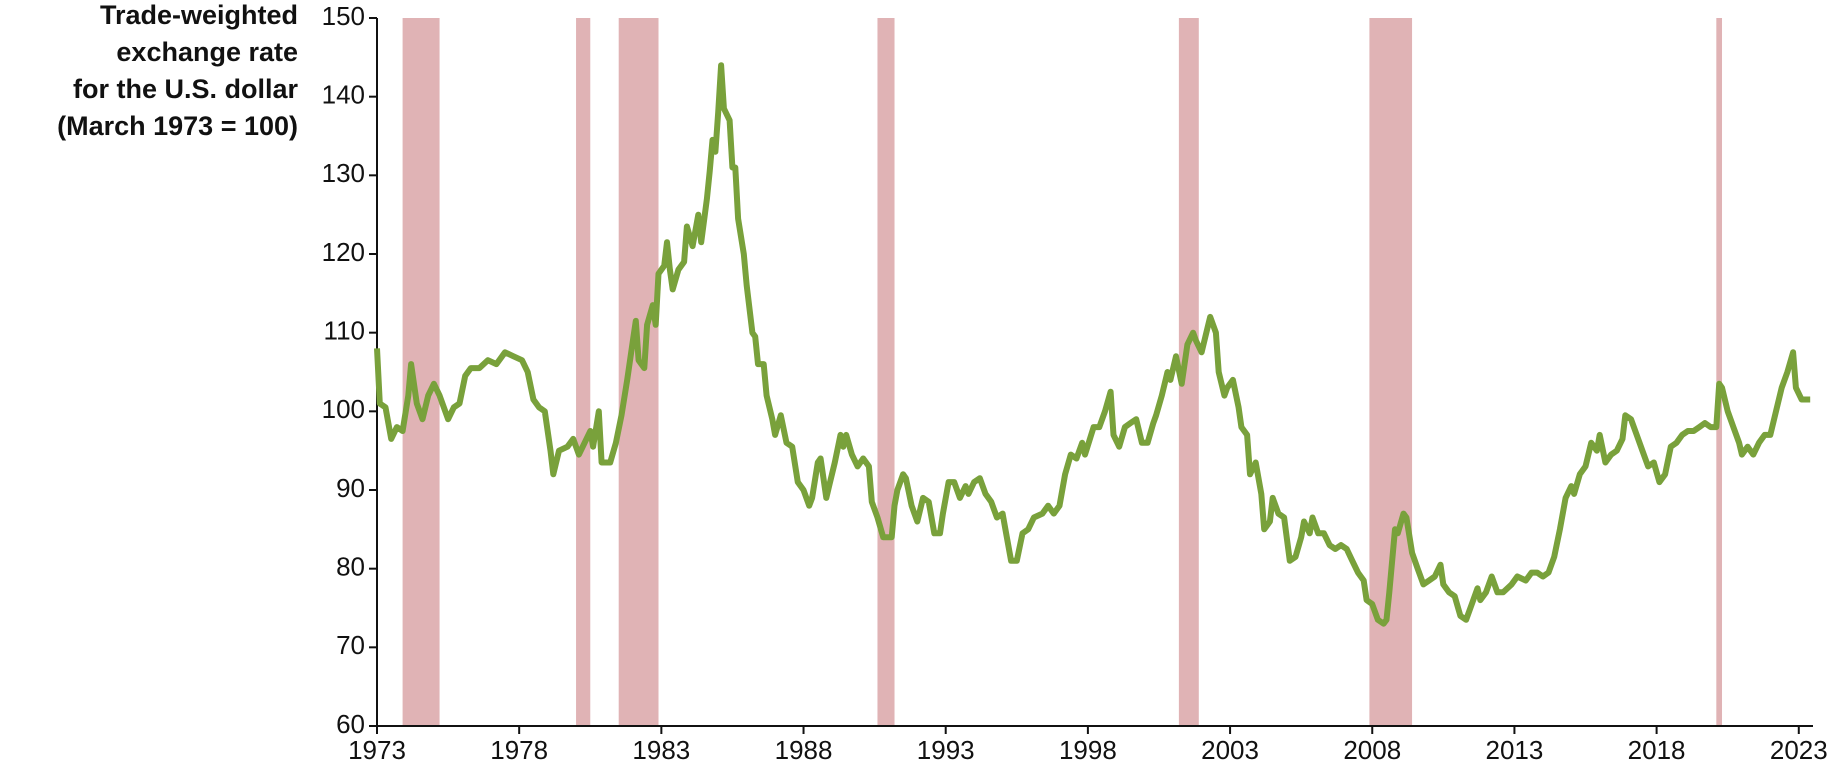 This screenshot has width=1836, height=771. Describe the element at coordinates (946, 750) in the screenshot. I see `x-tick-label: 1993` at that location.